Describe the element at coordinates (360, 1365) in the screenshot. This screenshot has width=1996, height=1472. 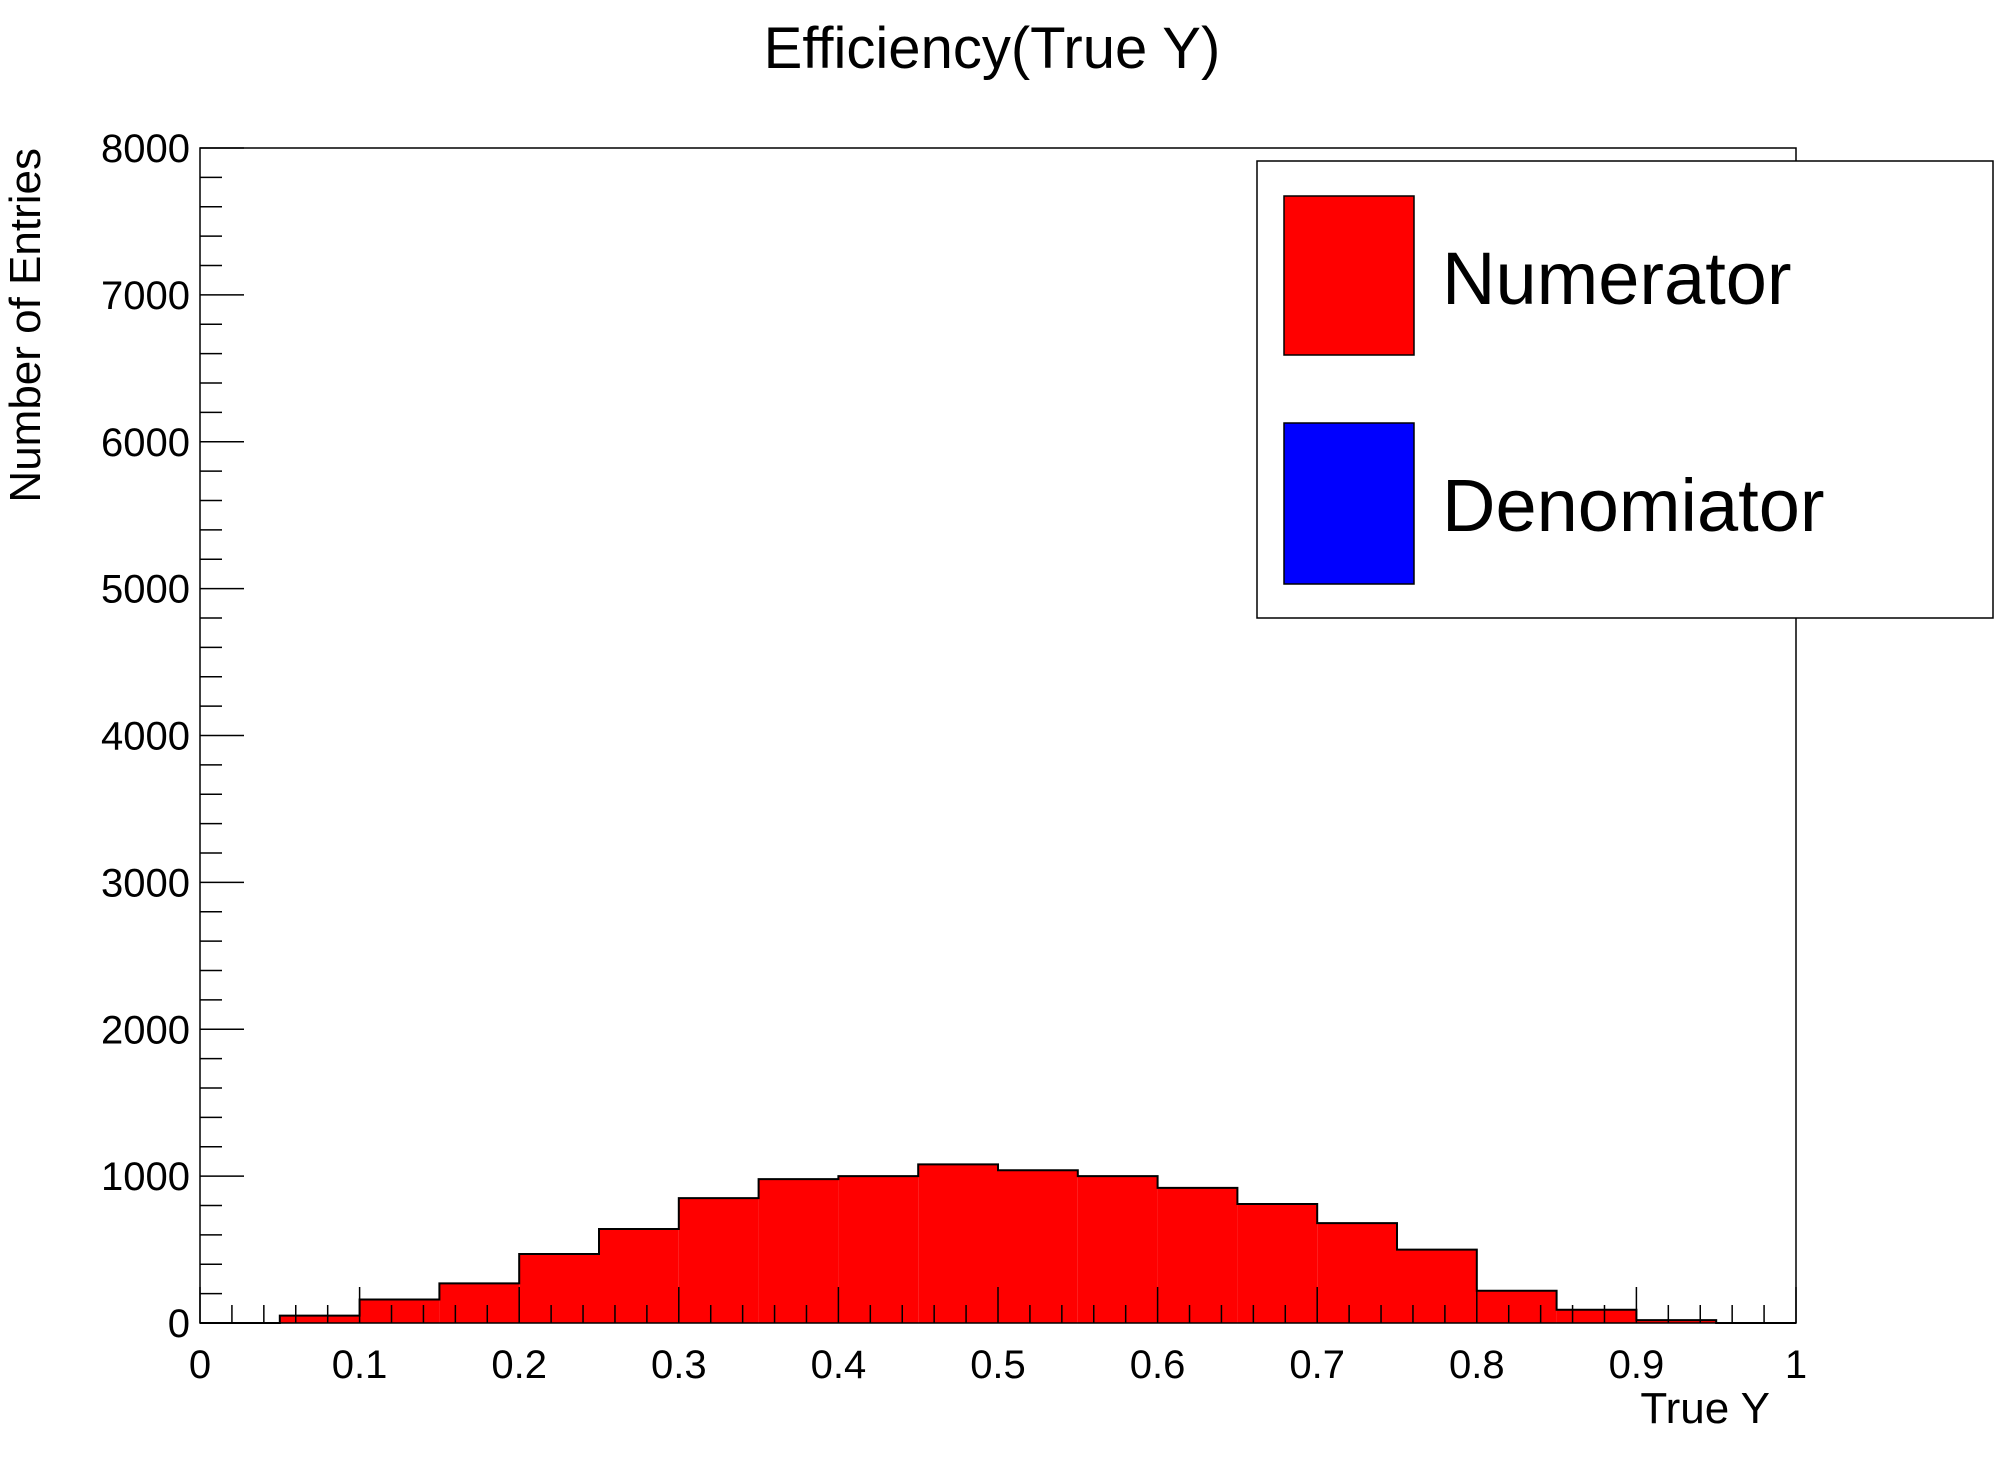
I see `x-tick-label: 0.1` at that location.